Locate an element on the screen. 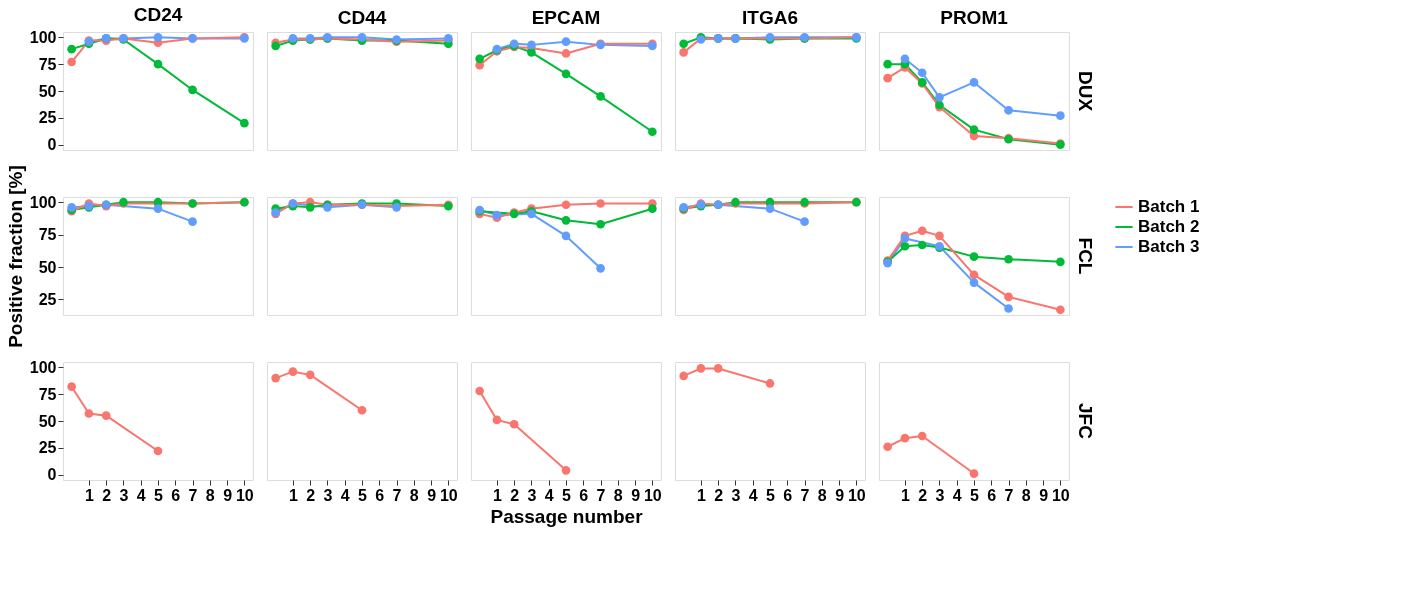  chart-title: ITGA6 is located at coordinates (770, 17).